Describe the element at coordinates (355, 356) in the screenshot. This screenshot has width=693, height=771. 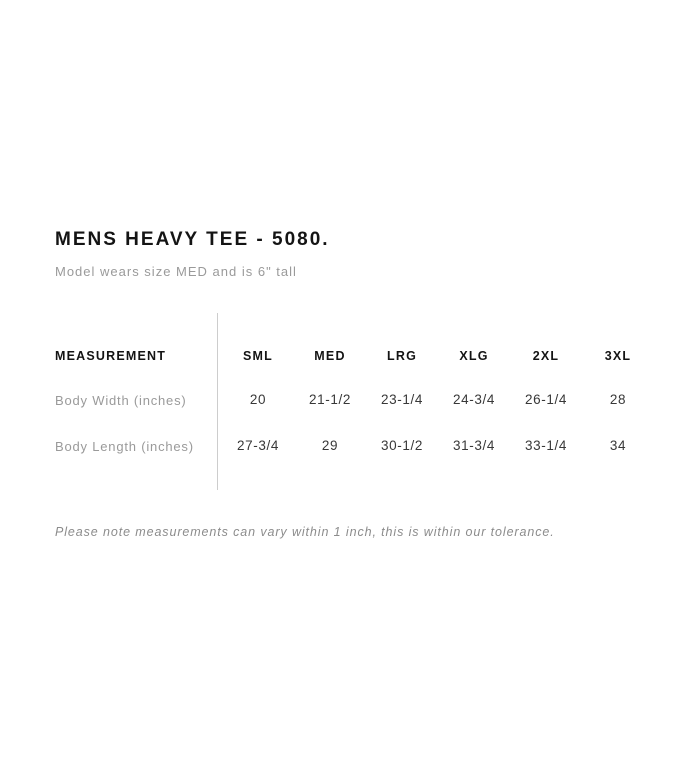
I see `table-header-row: MEASUREMENT SML MED LRG XLG 2XL 3XL` at that location.